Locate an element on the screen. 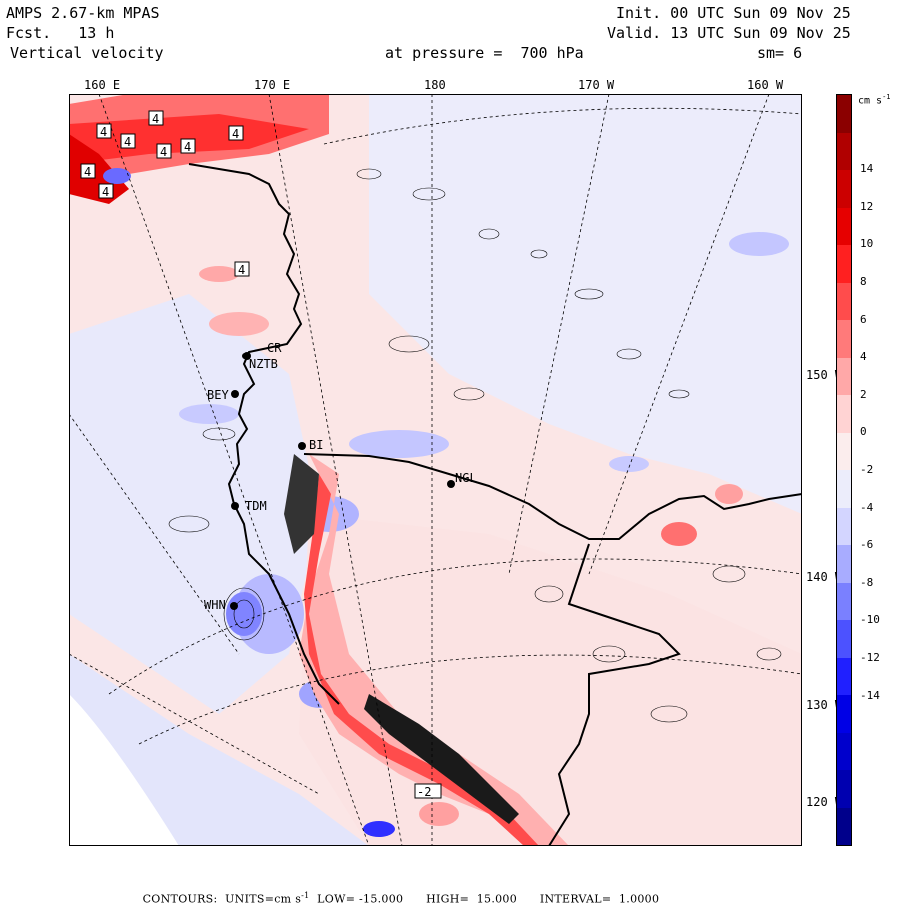 The image size is (900, 906). station-marker: NZTB is located at coordinates (260, 362).